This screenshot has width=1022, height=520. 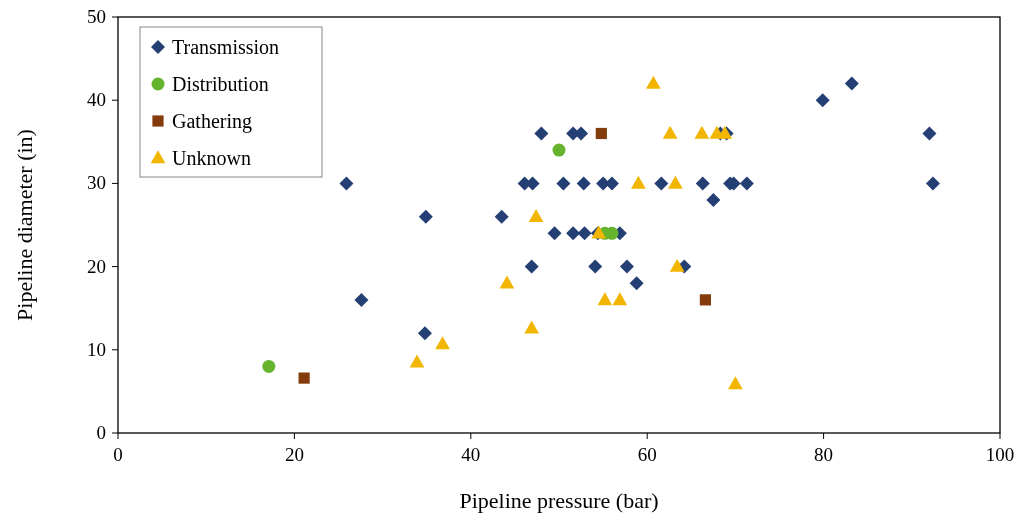 I want to click on x-tick-label: 20, so click(x=294, y=454).